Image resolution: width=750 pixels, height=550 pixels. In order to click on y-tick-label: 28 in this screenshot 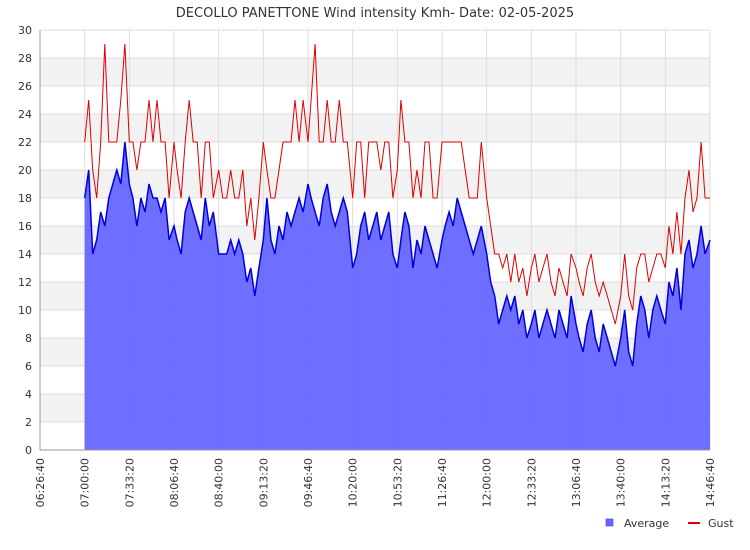, I will do `click(25, 58)`.